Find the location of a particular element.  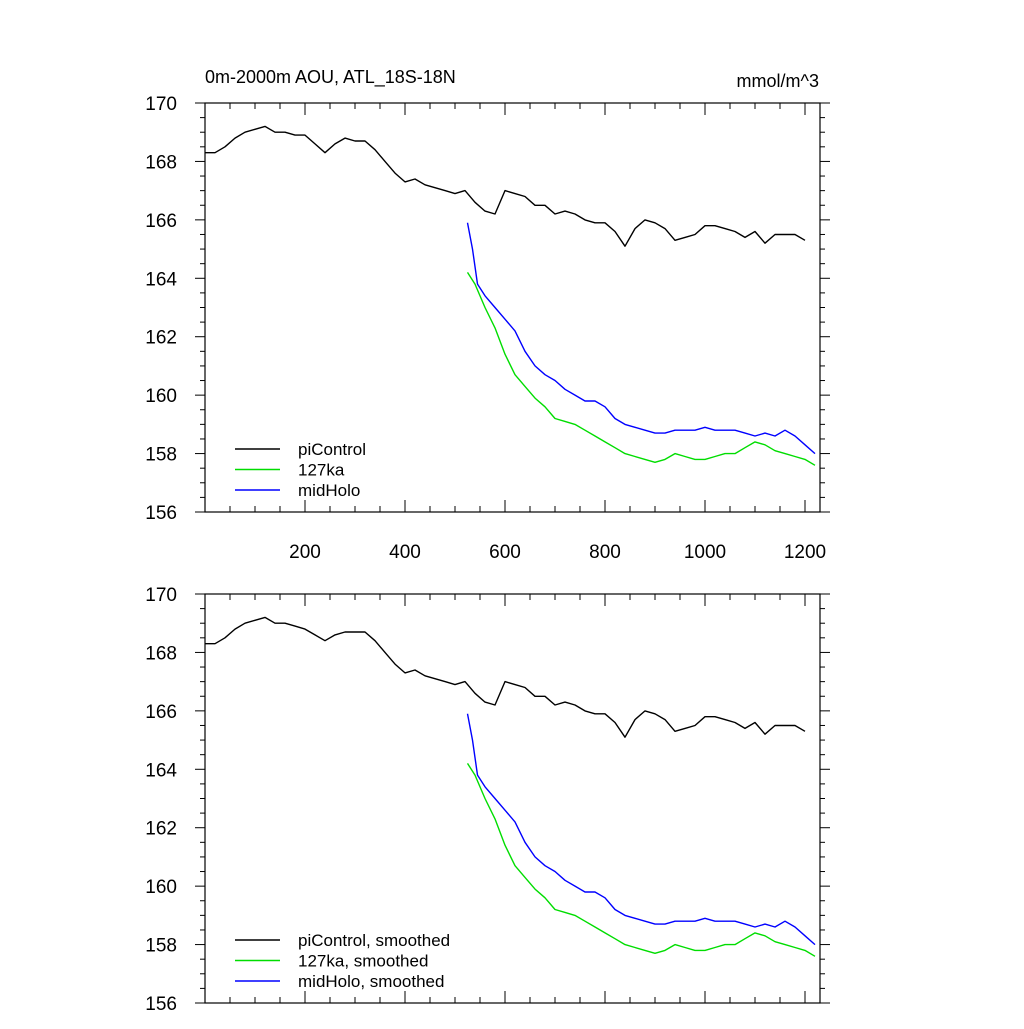

legend-label-midholo: midHolo, smoothed is located at coordinates (371, 981).